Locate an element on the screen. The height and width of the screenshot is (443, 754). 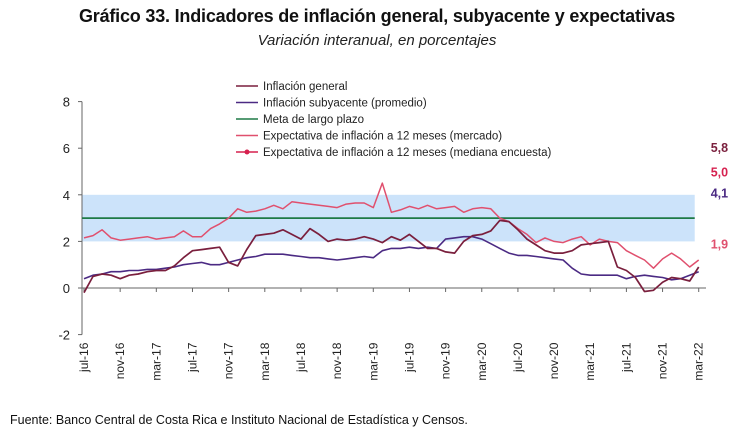
y-tick-label: 6 is located at coordinates (66, 148).